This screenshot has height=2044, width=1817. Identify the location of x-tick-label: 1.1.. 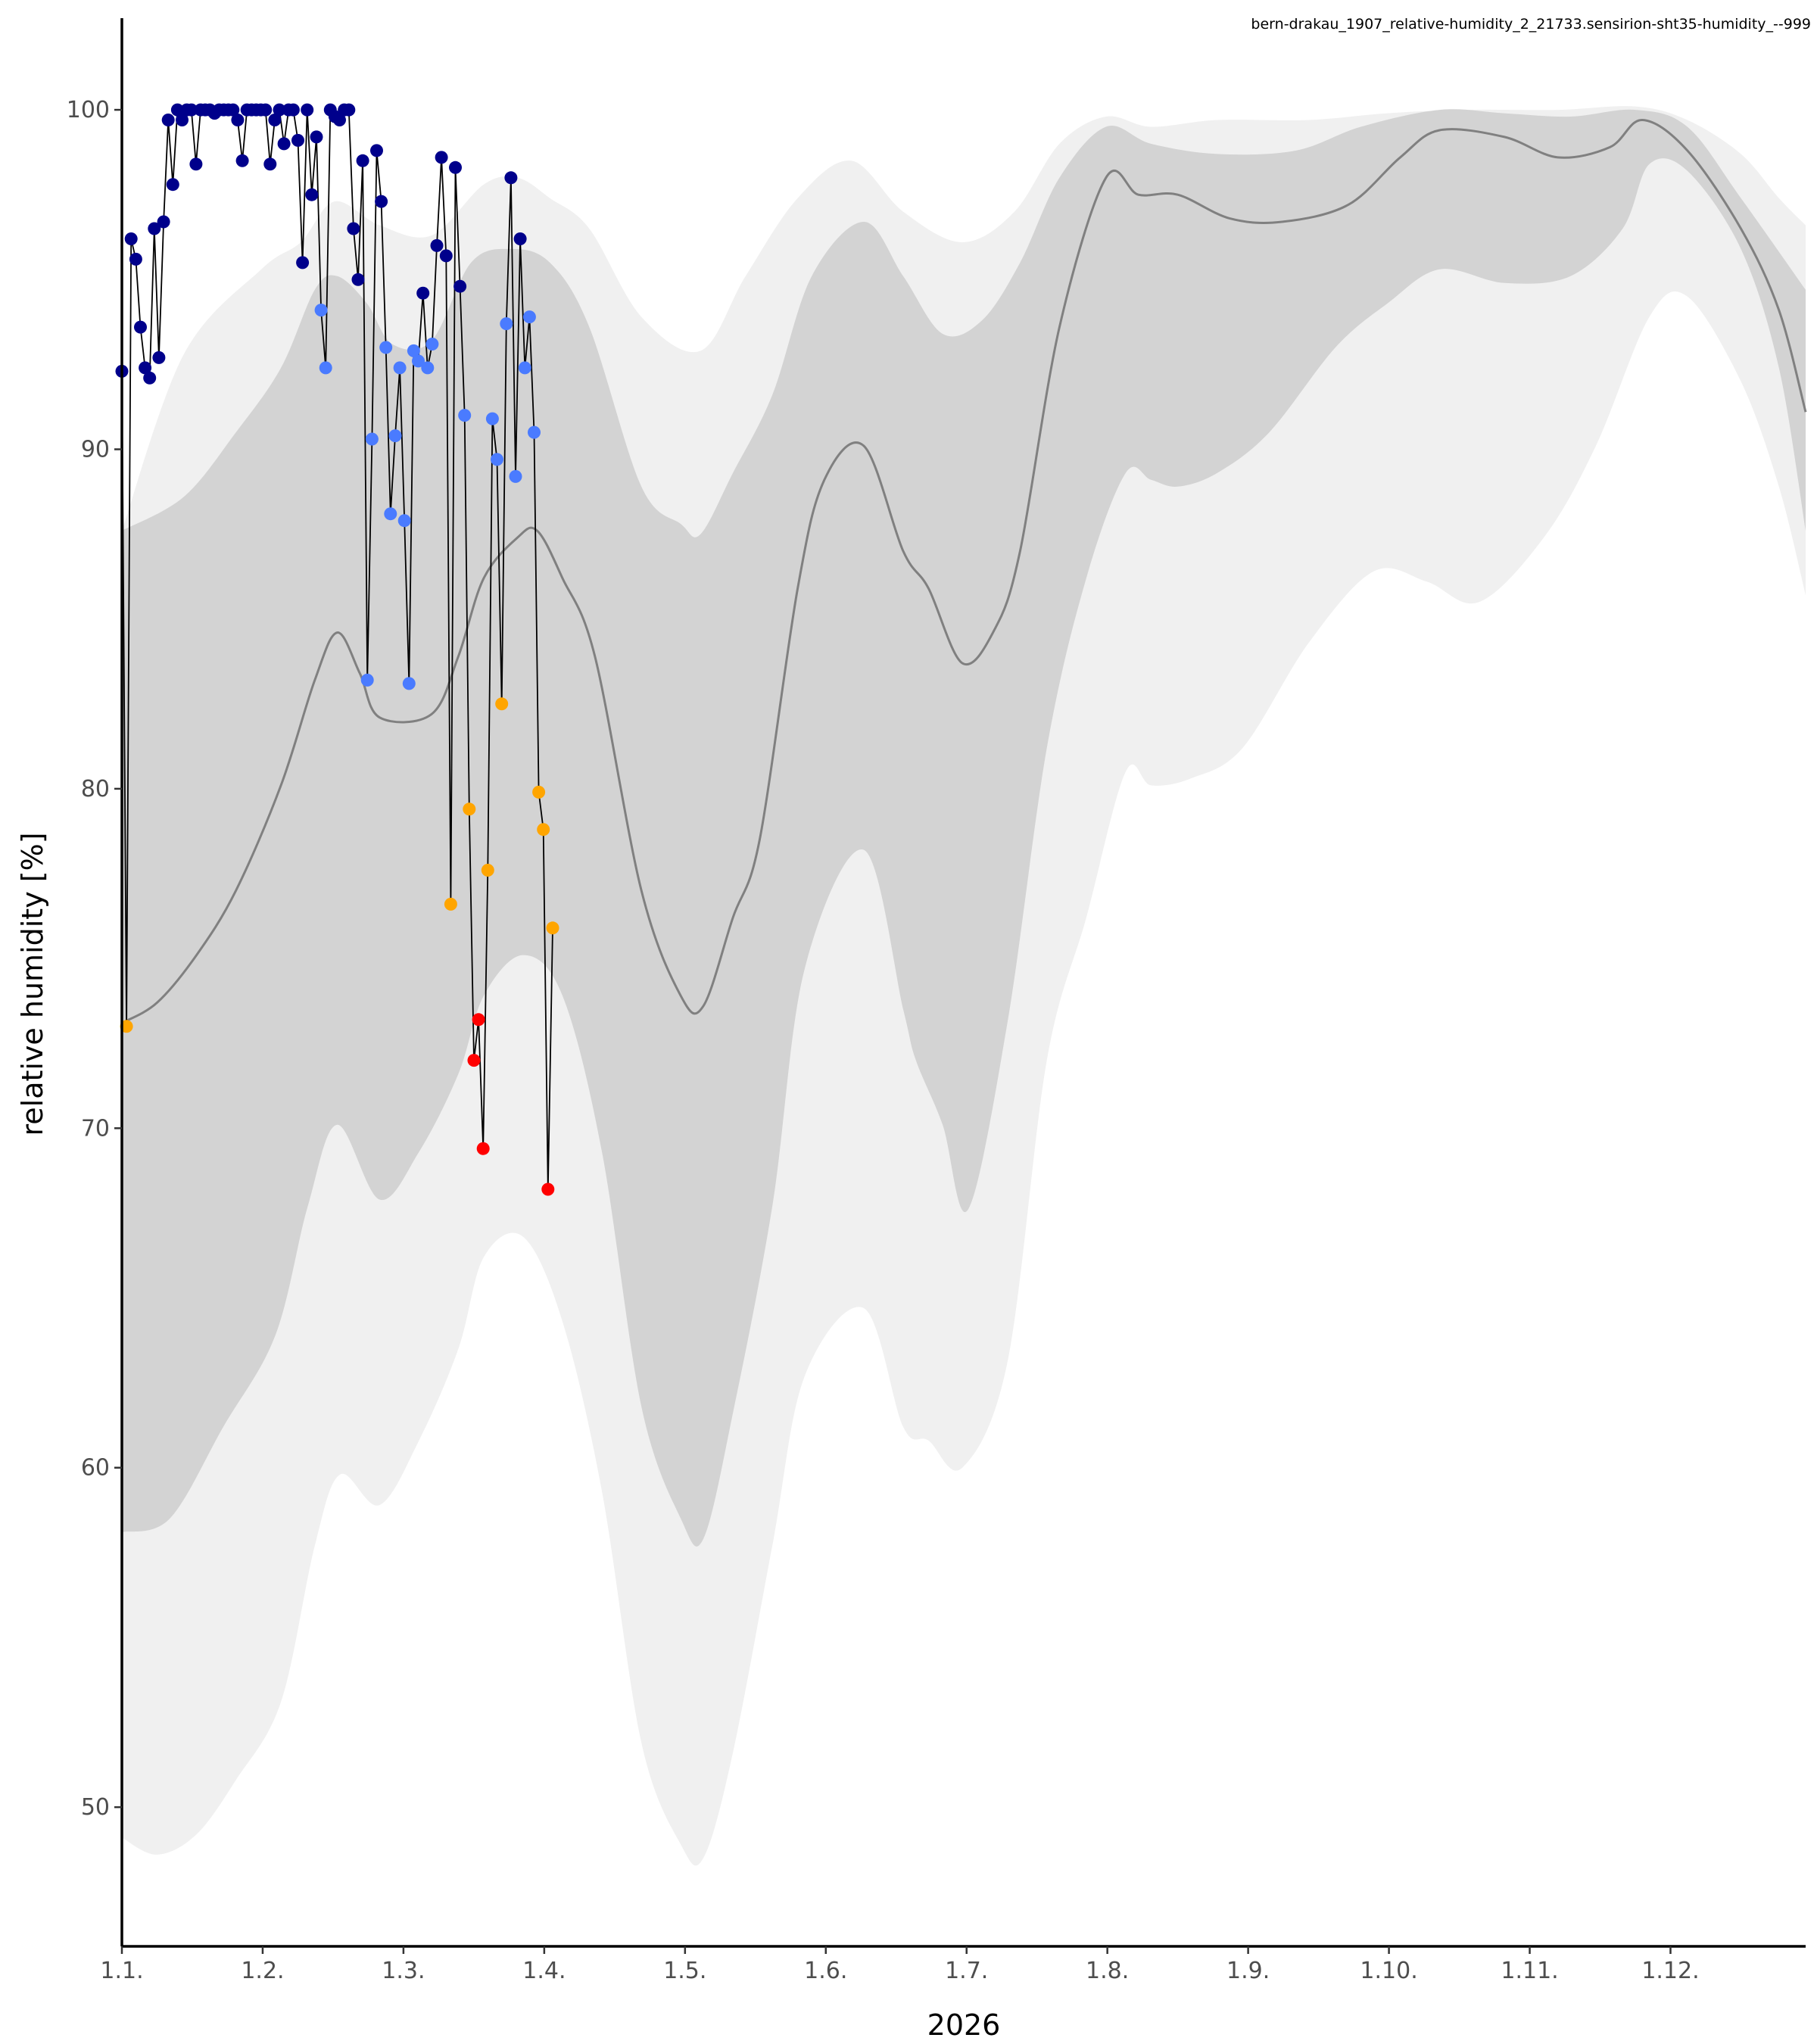
(121, 1971).